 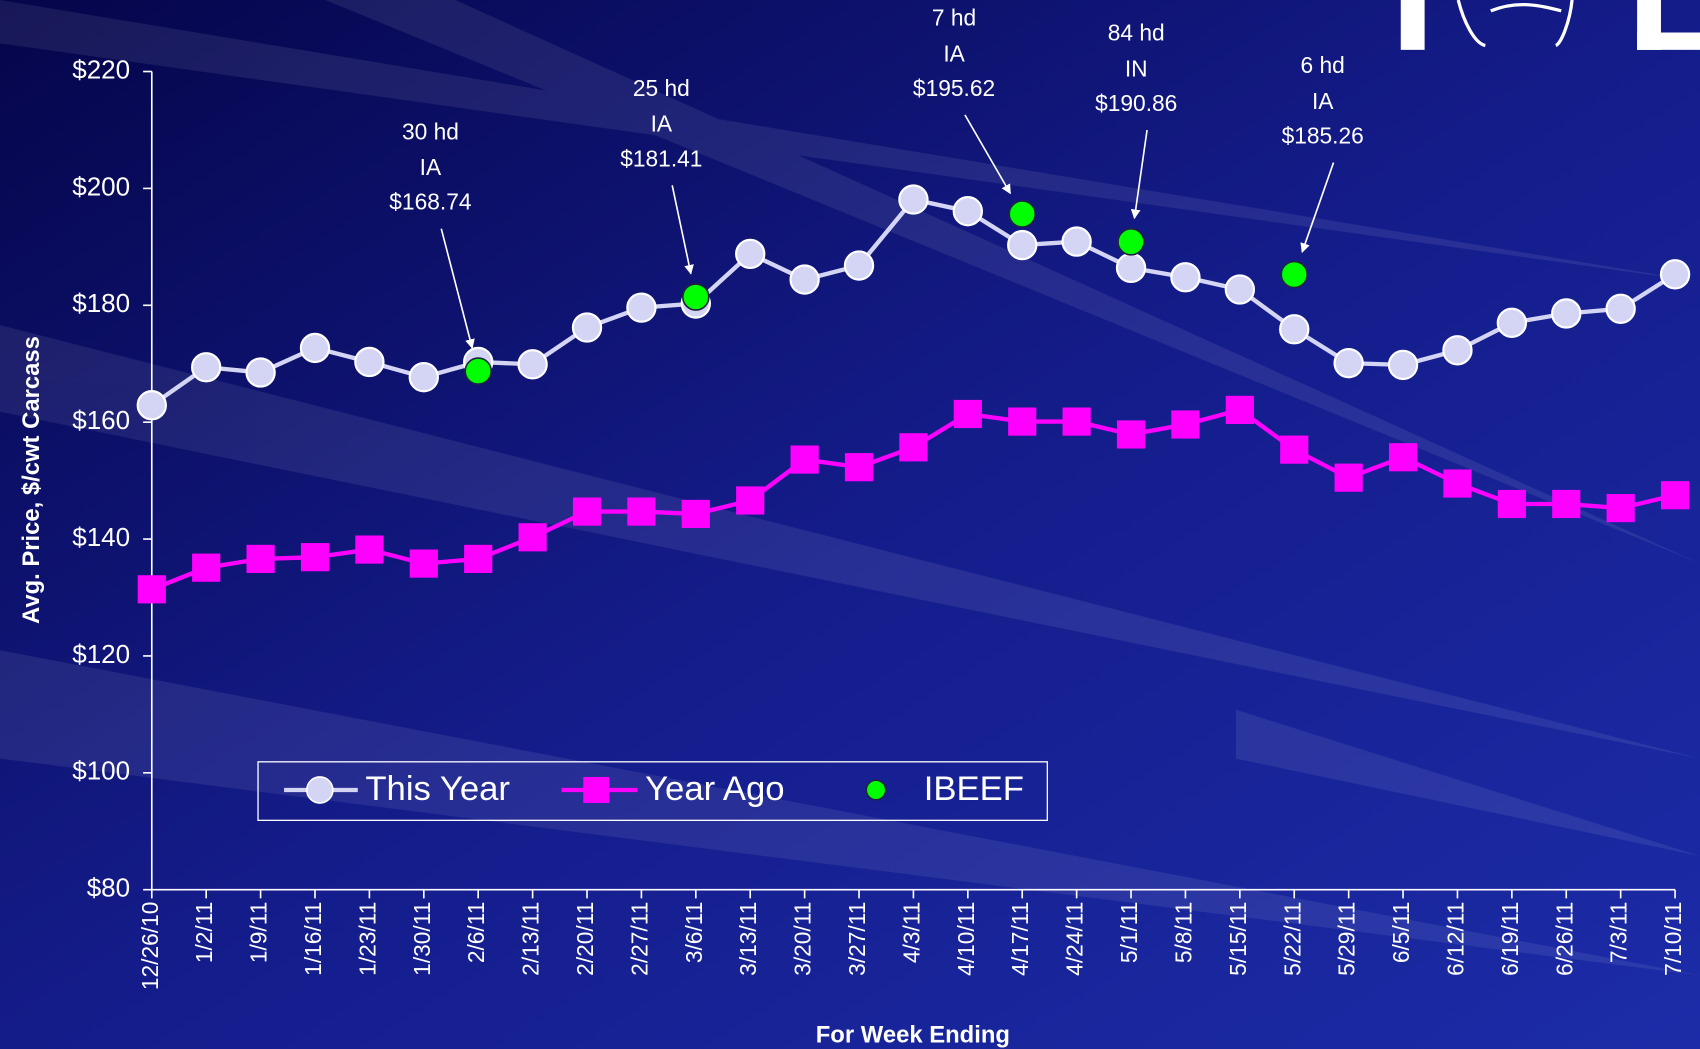 What do you see at coordinates (150, 946) in the screenshot?
I see `x-tick-label: 12/26/10` at bounding box center [150, 946].